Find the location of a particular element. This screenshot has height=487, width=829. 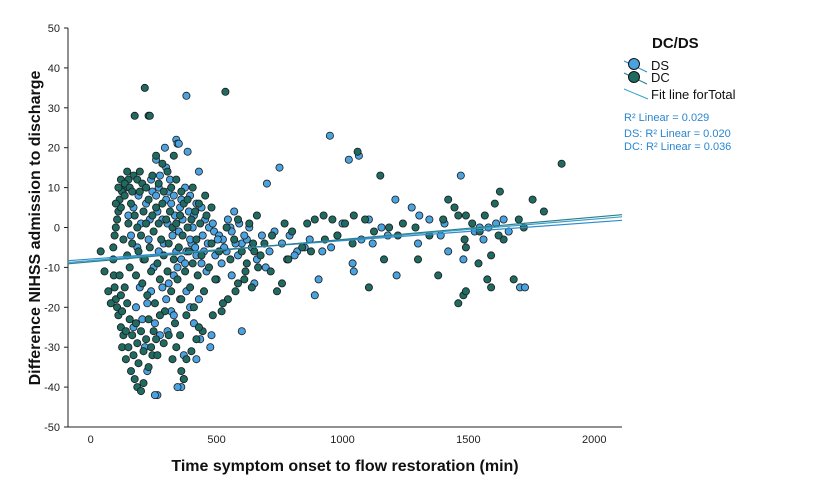

fit-lines is located at coordinates (345, 239).